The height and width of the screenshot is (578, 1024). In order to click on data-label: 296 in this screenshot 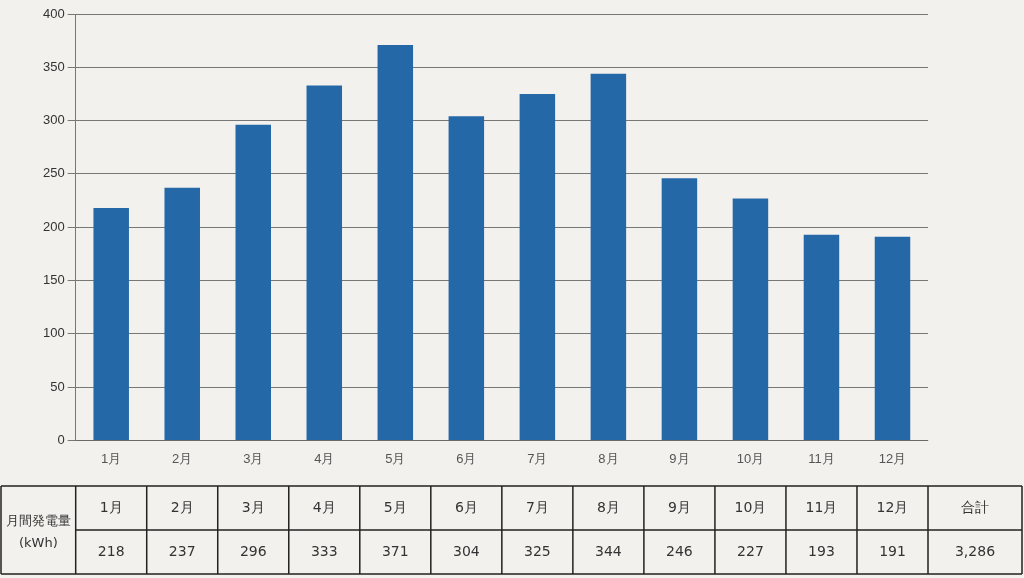, I will do `click(253, 550)`.